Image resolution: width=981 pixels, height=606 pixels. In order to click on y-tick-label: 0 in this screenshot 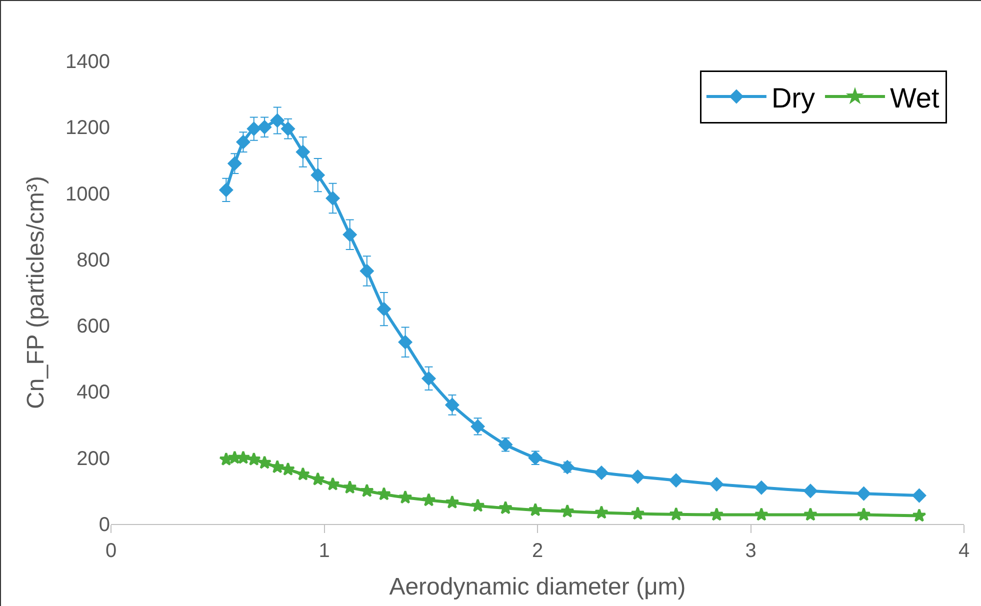, I will do `click(104, 525)`.